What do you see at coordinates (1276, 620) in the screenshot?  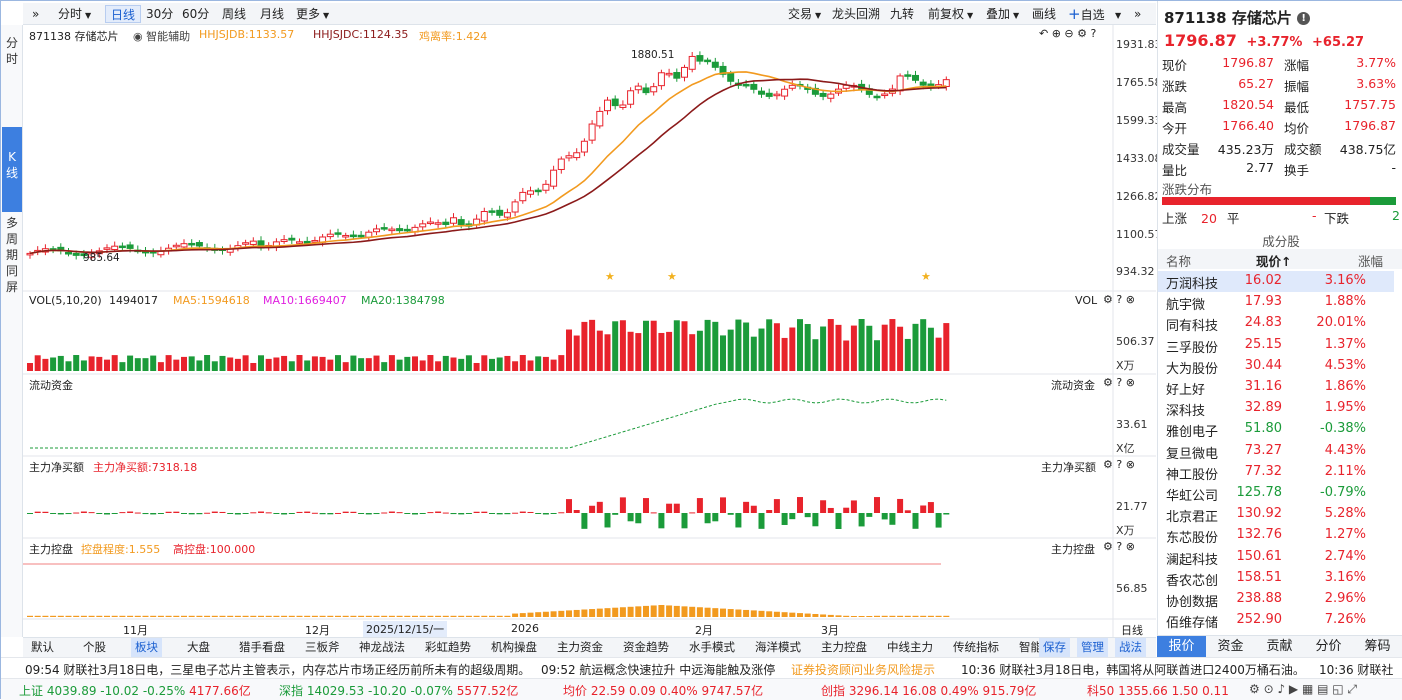 I see `component-row: 佰维存储 252.90 7.26%` at bounding box center [1276, 620].